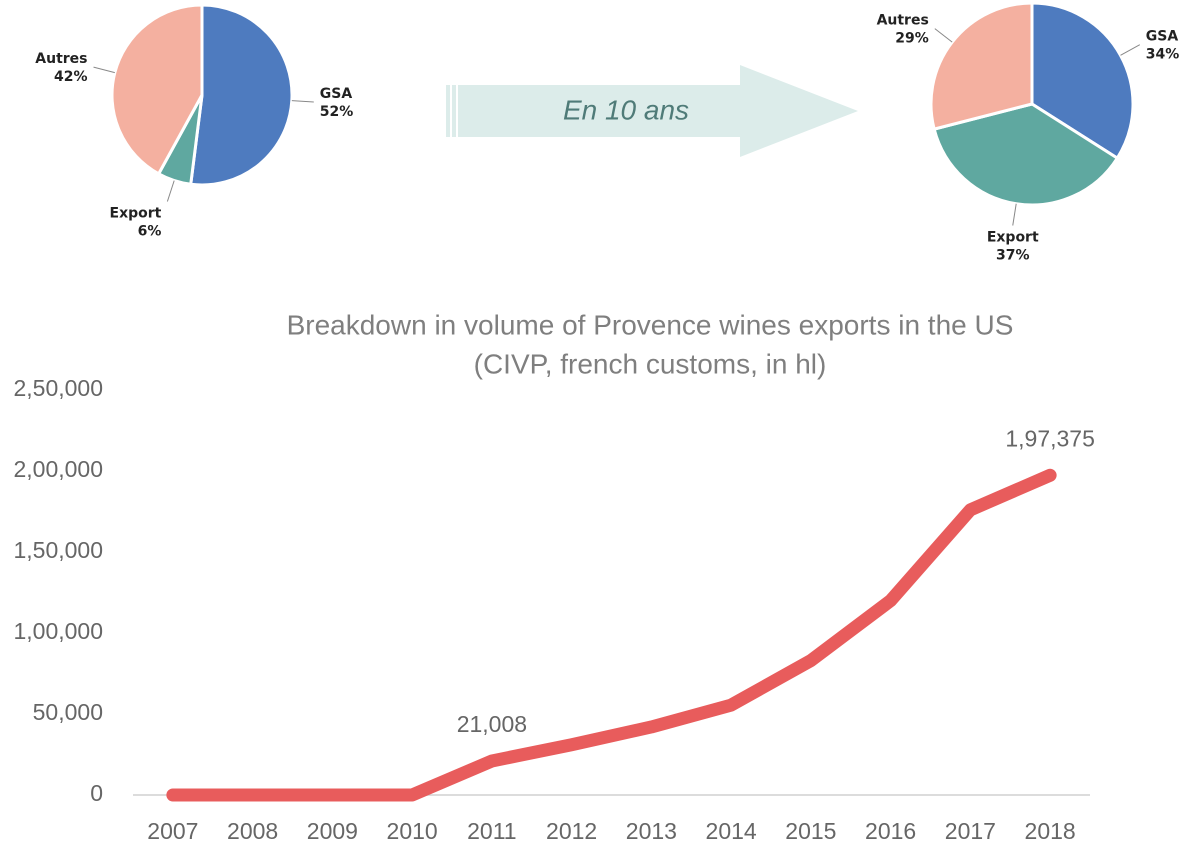 This screenshot has width=1200, height=851. What do you see at coordinates (1013, 255) in the screenshot?
I see `pie-value-label: 37%` at bounding box center [1013, 255].